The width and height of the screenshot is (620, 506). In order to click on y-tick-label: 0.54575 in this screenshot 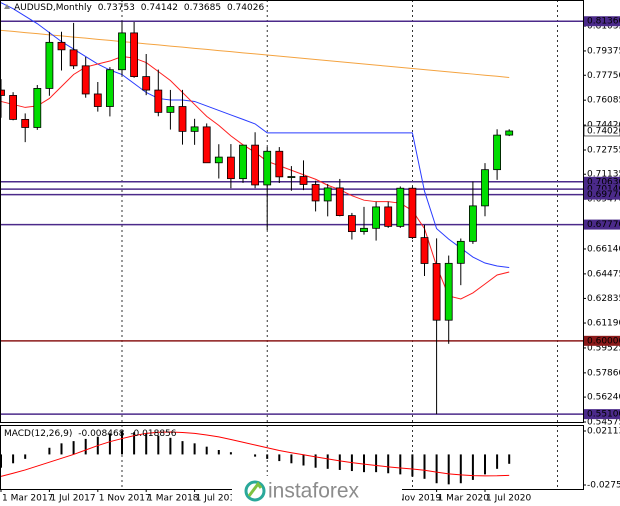, I will do `click(603, 423)`.